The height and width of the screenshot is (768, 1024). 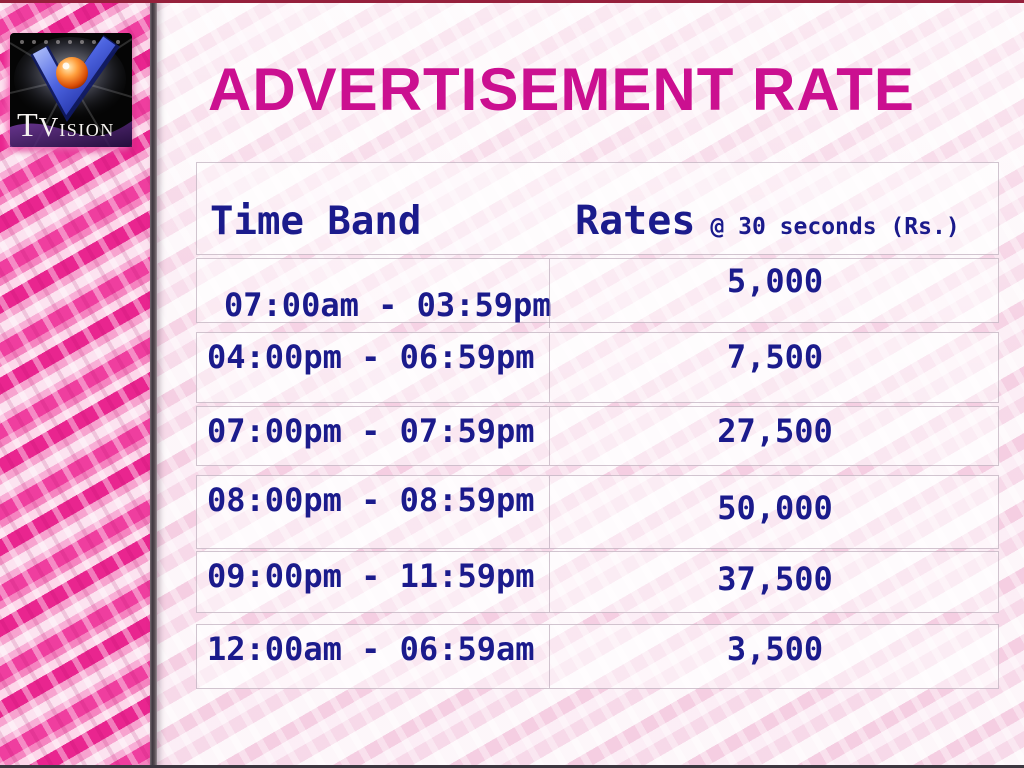 I want to click on logo-wordmark: TVISION, so click(x=66, y=125).